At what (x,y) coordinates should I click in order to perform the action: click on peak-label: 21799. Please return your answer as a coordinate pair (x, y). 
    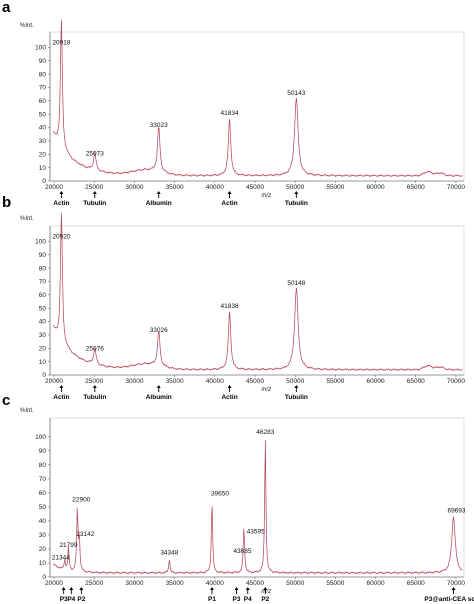
    Looking at the image, I should click on (68, 545).